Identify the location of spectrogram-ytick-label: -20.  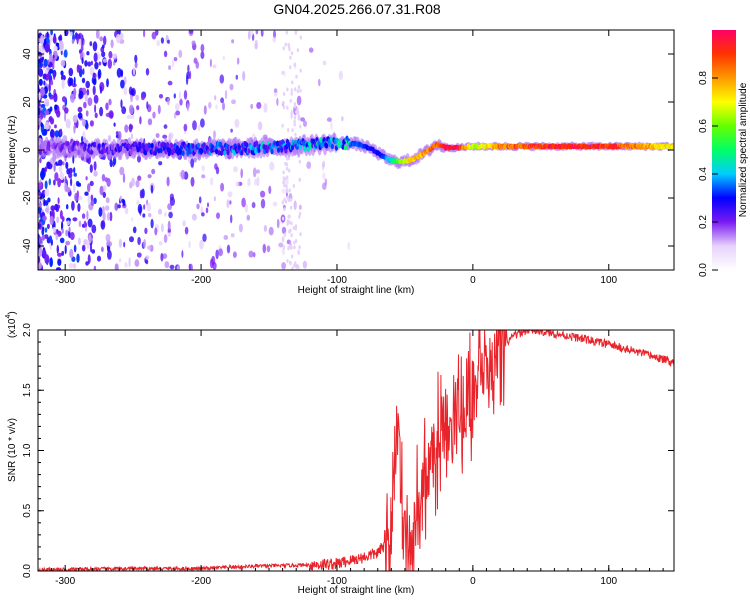
(27, 197).